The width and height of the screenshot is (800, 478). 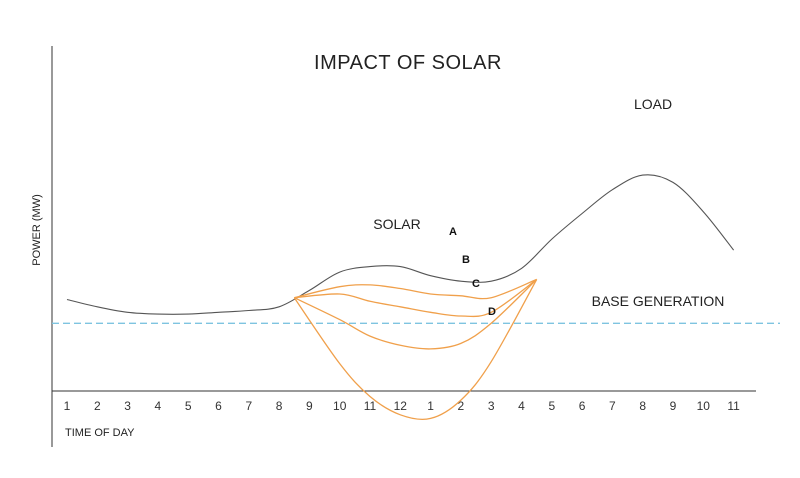 I want to click on solar-curve-a, so click(x=415, y=289).